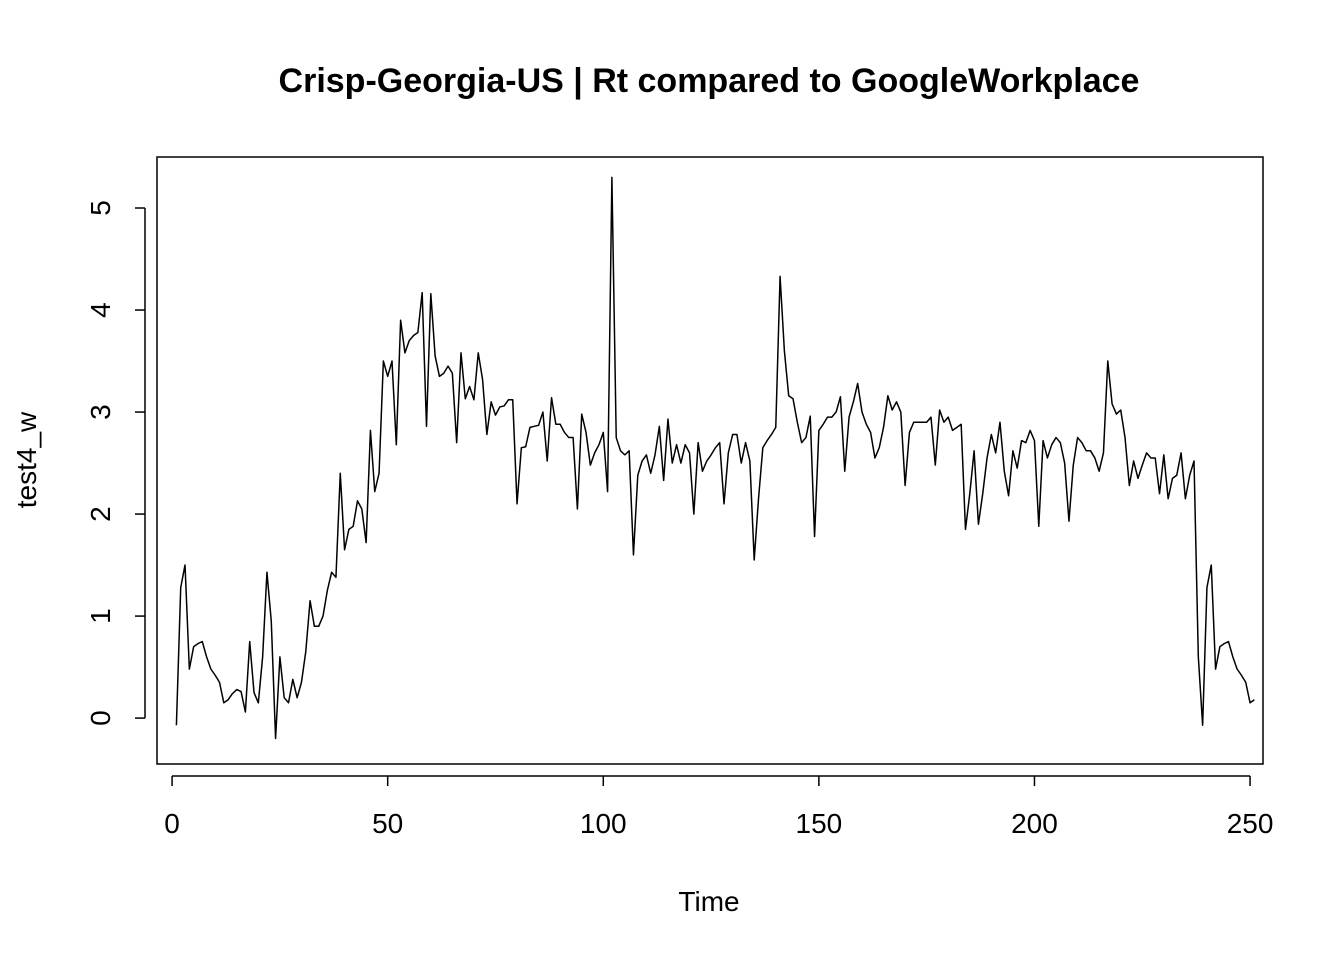 The height and width of the screenshot is (960, 1344). I want to click on y-axis-label: test4_w, so click(26, 459).